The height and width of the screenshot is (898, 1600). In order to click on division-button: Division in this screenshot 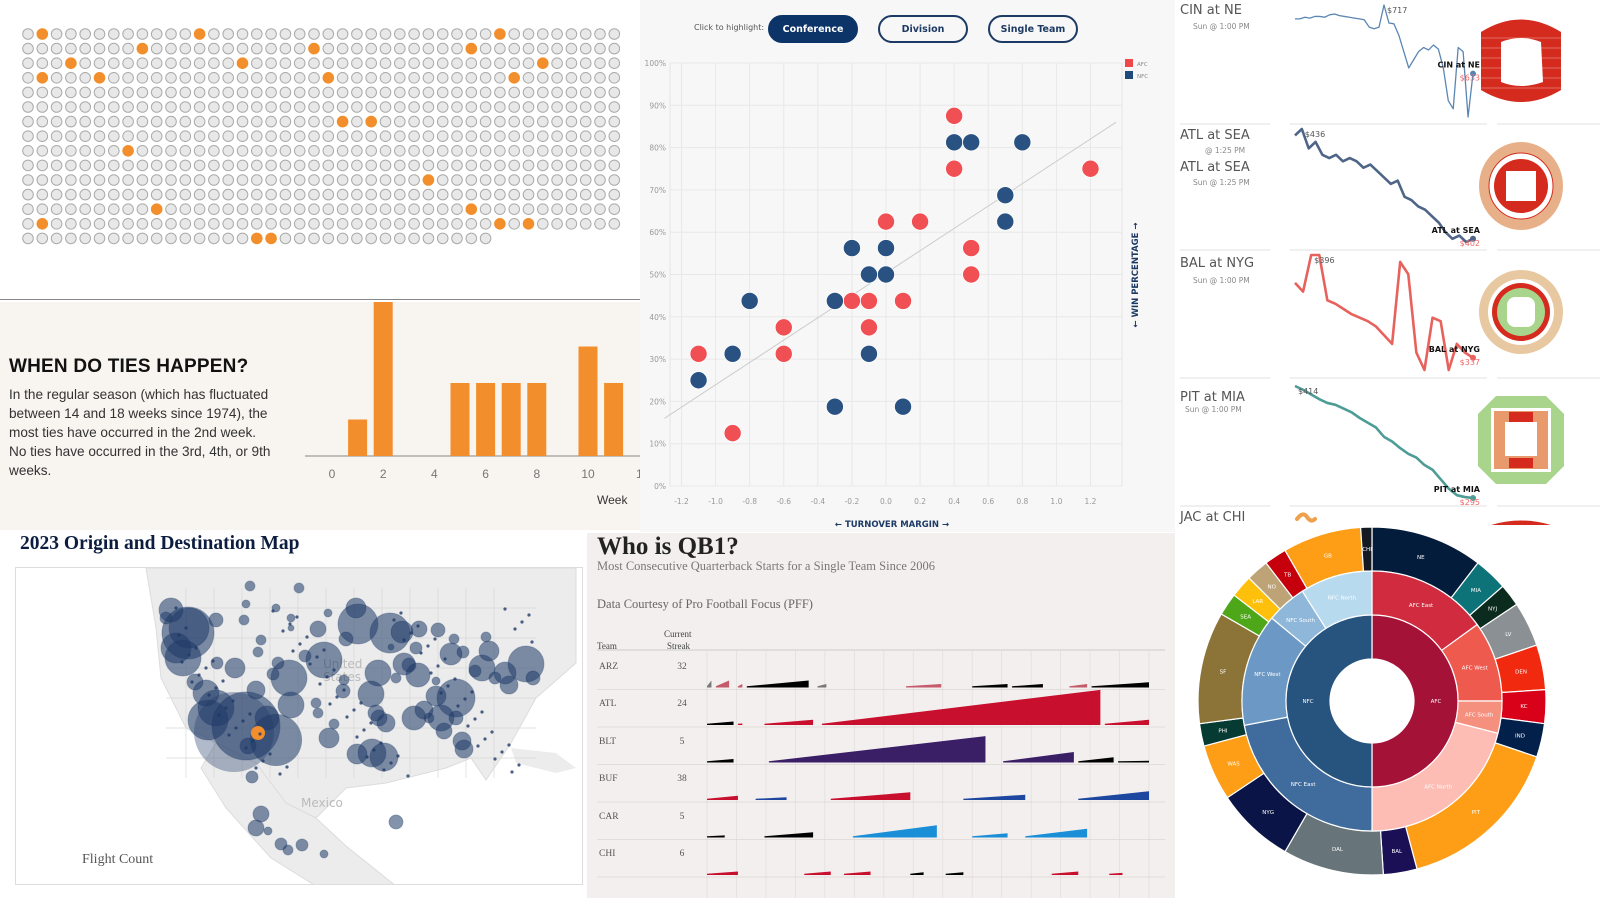, I will do `click(923, 29)`.